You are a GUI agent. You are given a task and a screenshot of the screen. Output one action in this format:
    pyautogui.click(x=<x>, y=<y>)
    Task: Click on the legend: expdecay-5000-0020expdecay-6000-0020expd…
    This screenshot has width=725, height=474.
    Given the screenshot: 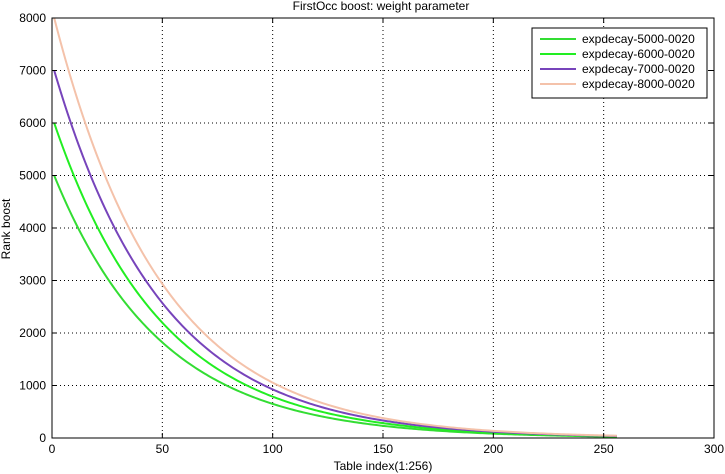 What is the action you would take?
    pyautogui.click(x=619, y=63)
    